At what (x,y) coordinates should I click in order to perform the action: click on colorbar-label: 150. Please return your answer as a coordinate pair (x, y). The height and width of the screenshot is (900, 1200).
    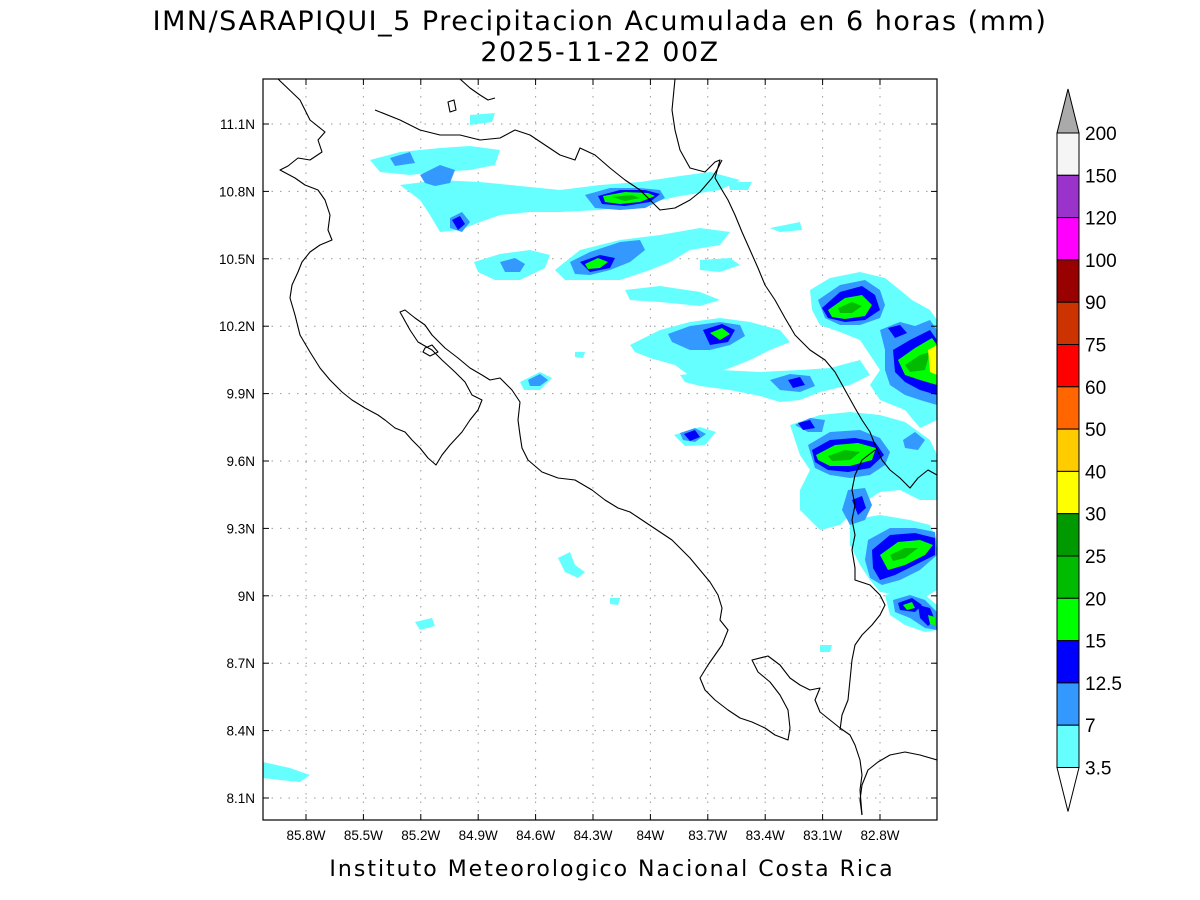
    Looking at the image, I should click on (1101, 176).